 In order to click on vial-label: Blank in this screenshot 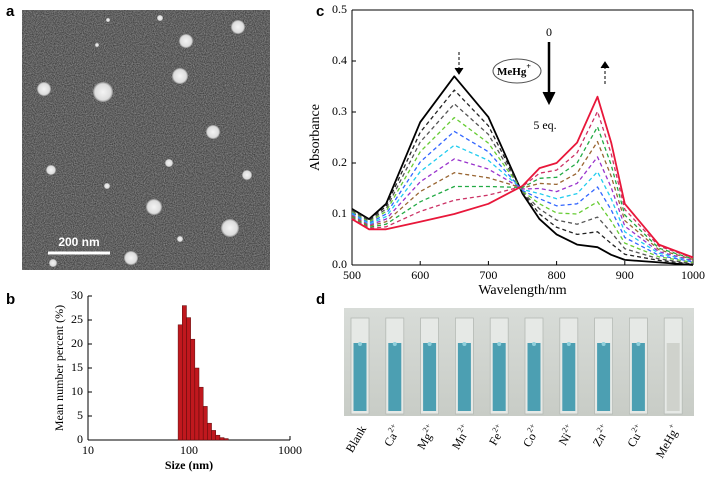, I will do `click(356, 439)`.